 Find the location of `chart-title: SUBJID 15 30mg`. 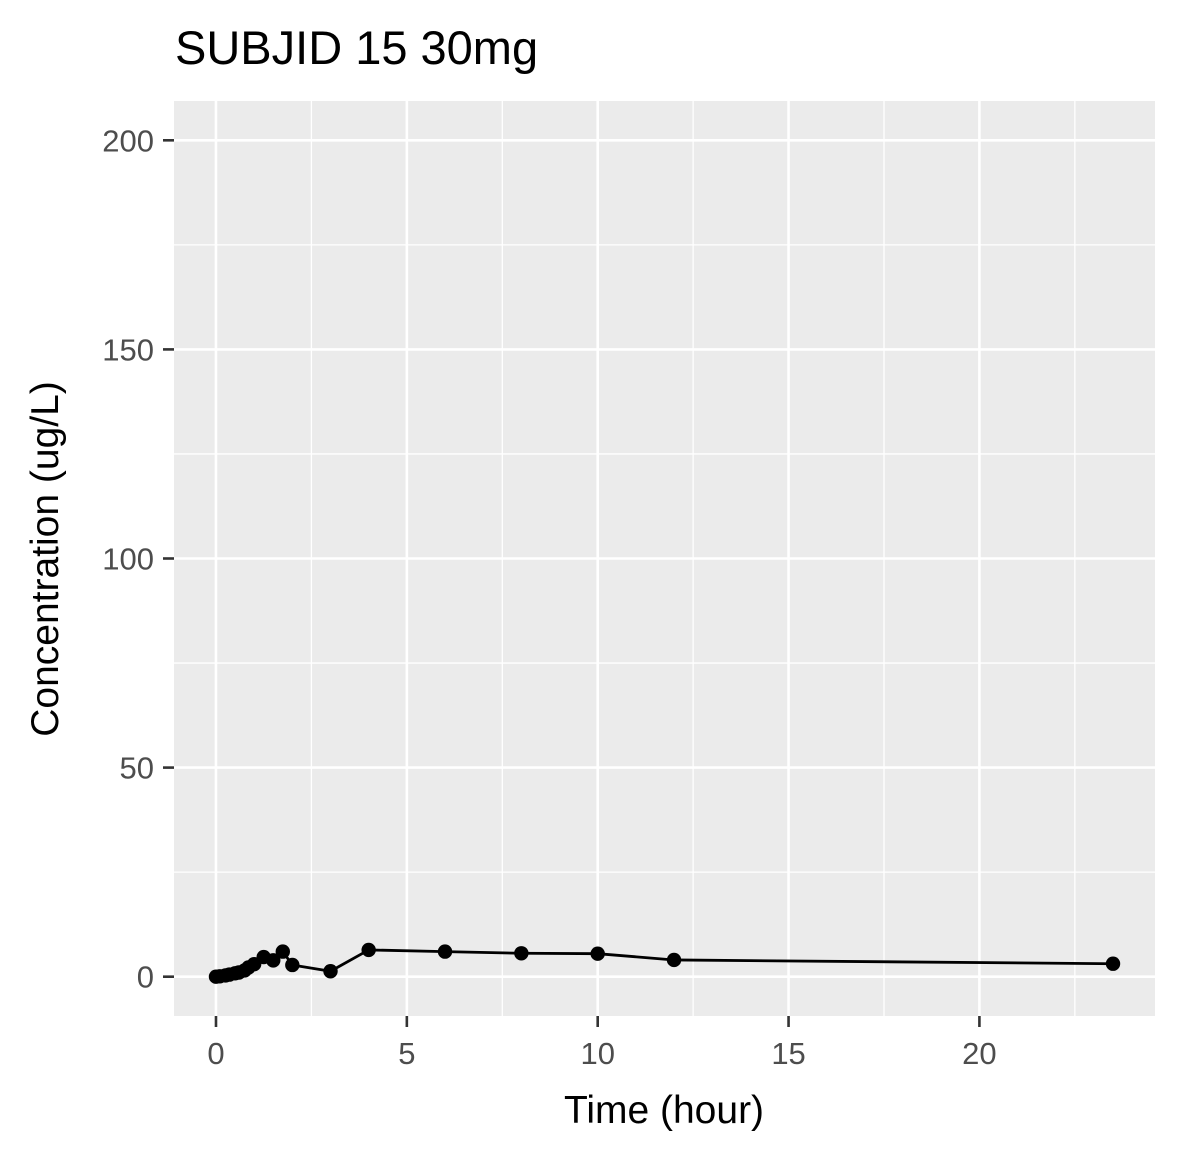

chart-title: SUBJID 15 30mg is located at coordinates (356, 47).